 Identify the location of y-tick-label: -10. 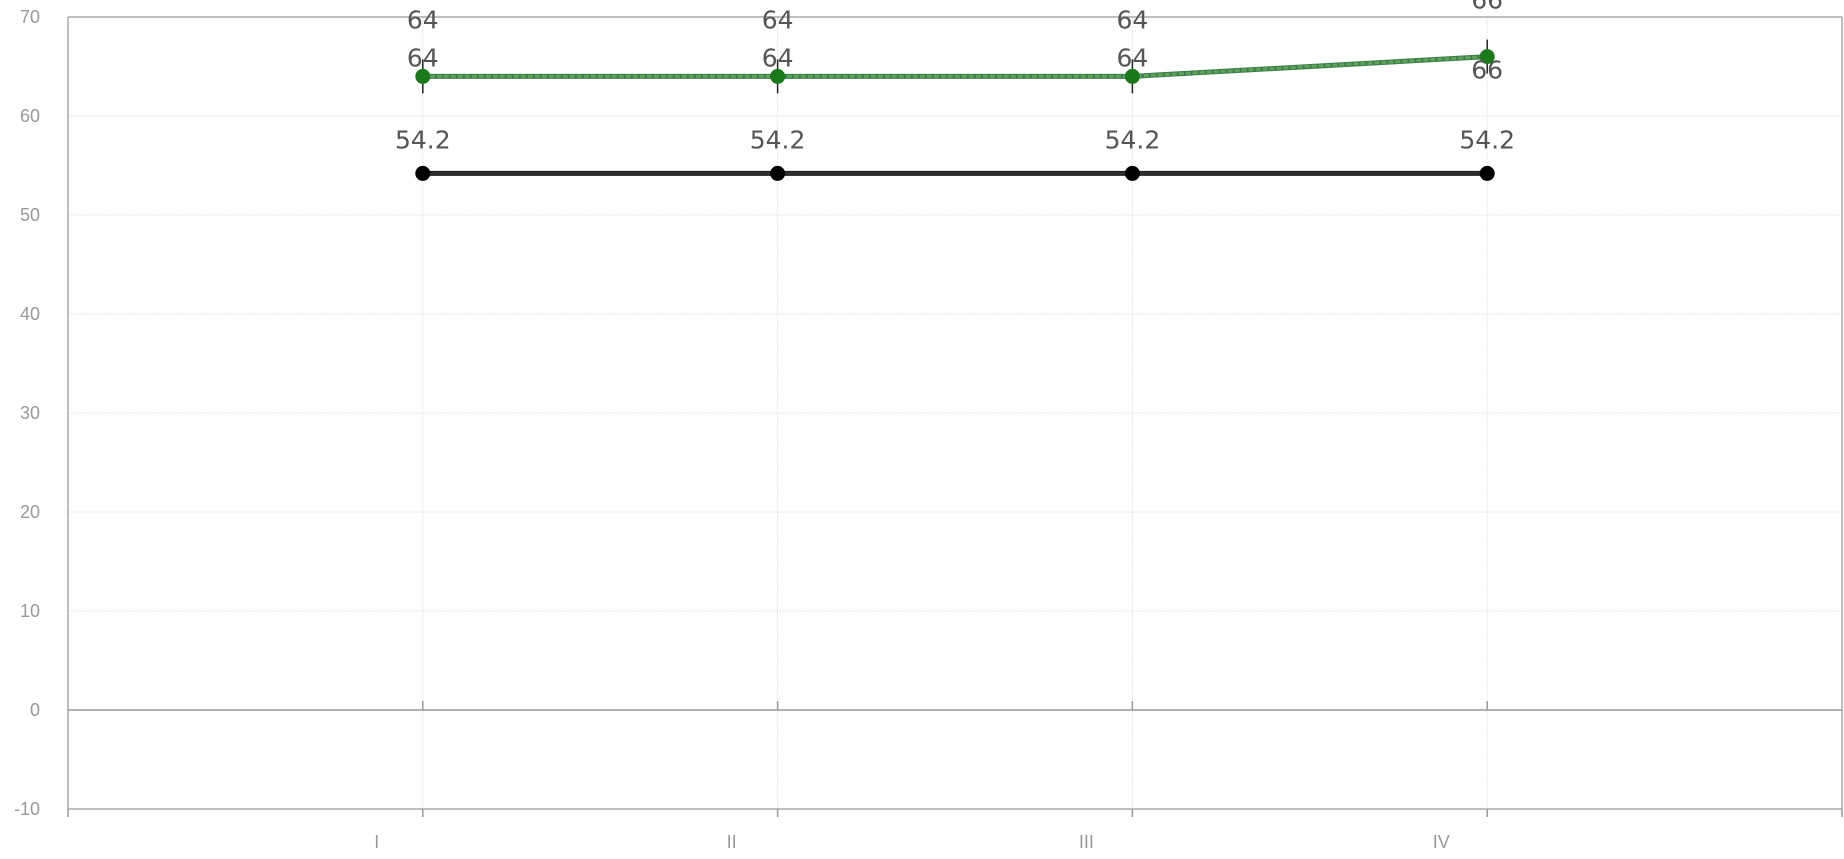
(27, 809).